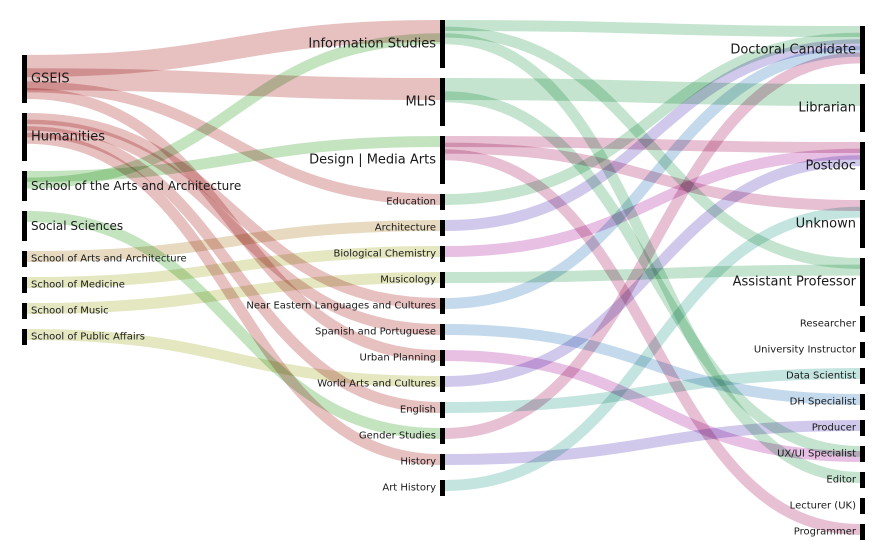  Describe the element at coordinates (827, 108) in the screenshot. I see `node-label-librarian: Librarian` at that location.